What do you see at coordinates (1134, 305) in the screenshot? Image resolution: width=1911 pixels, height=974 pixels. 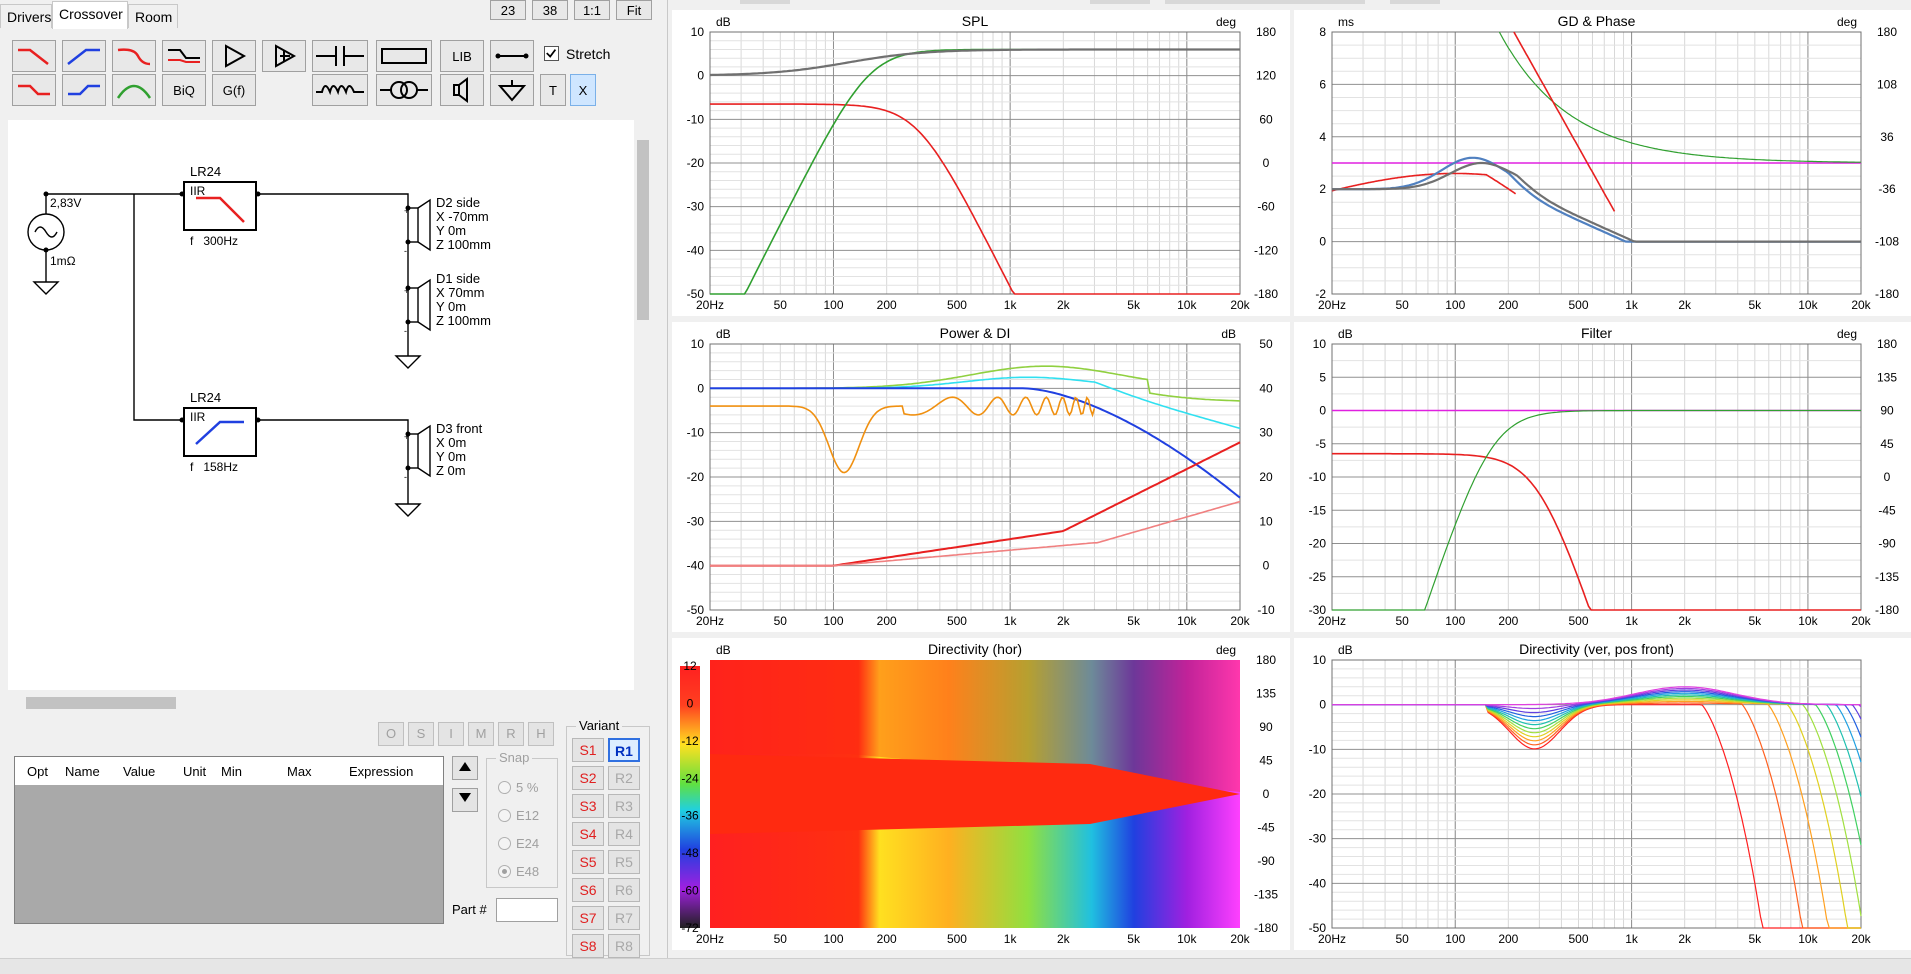 I see `x-tick-label: 5k` at bounding box center [1134, 305].